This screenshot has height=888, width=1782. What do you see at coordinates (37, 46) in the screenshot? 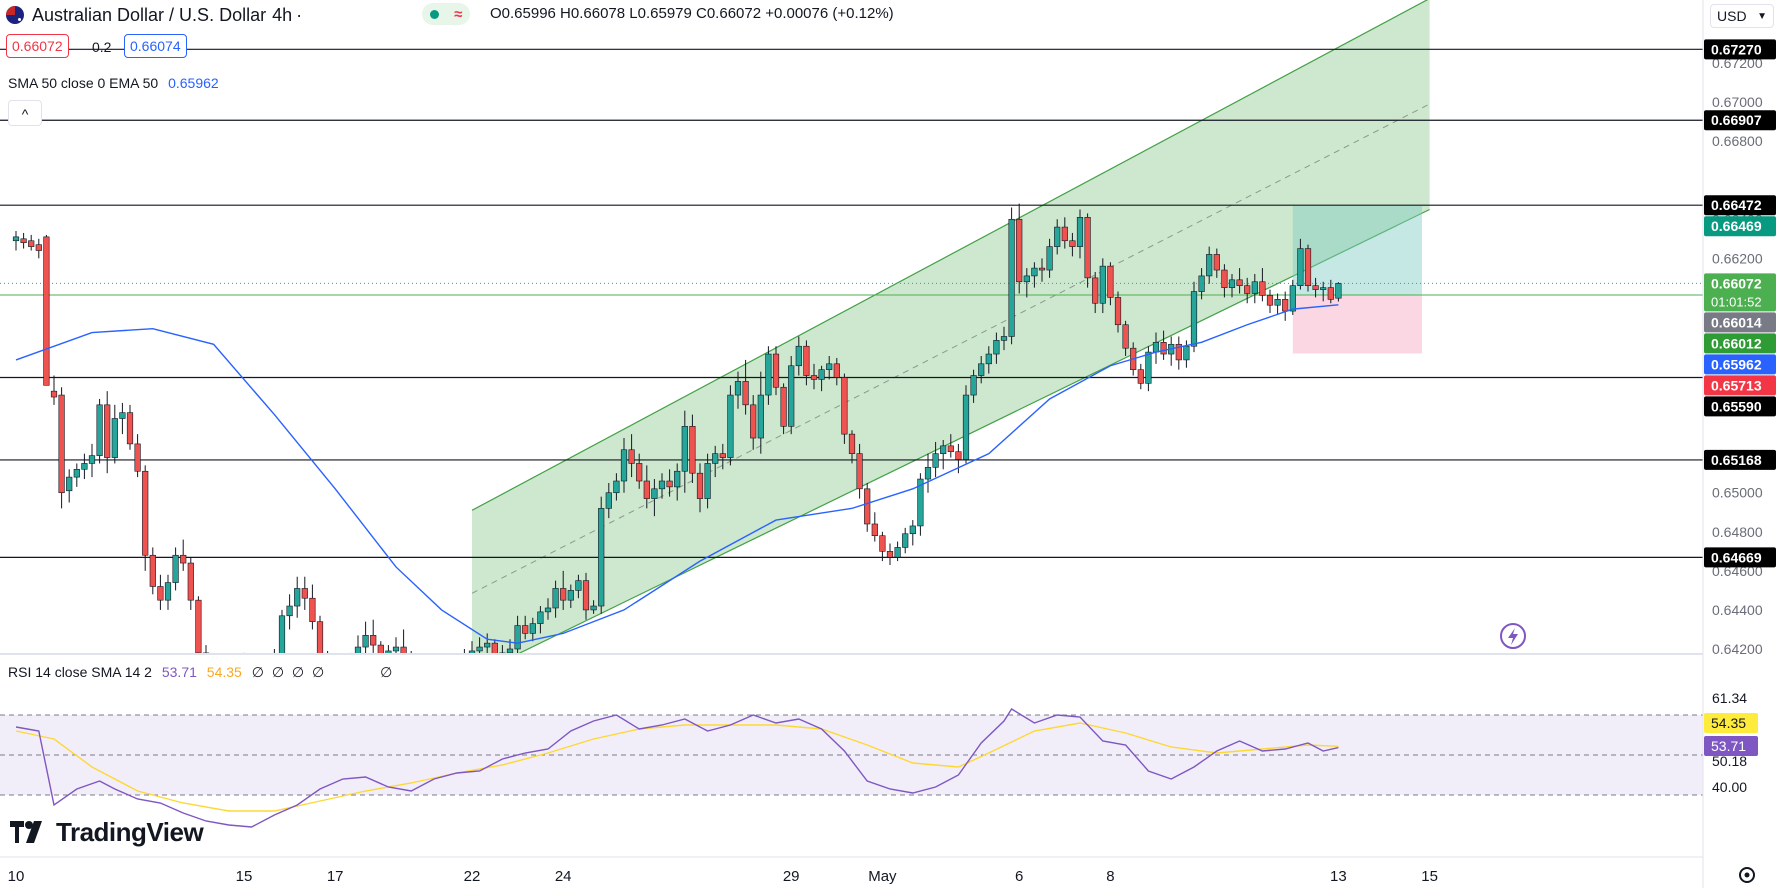
I see `bid-box: 0.66072` at bounding box center [37, 46].